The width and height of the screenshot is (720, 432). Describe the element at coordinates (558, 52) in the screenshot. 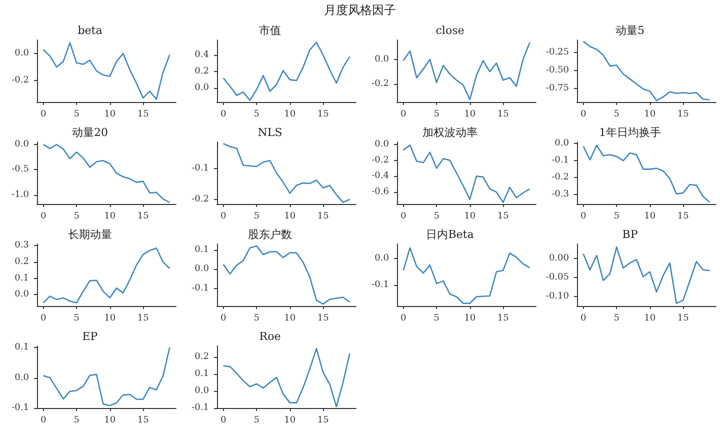

I see `y-tick-label: -0.25` at that location.